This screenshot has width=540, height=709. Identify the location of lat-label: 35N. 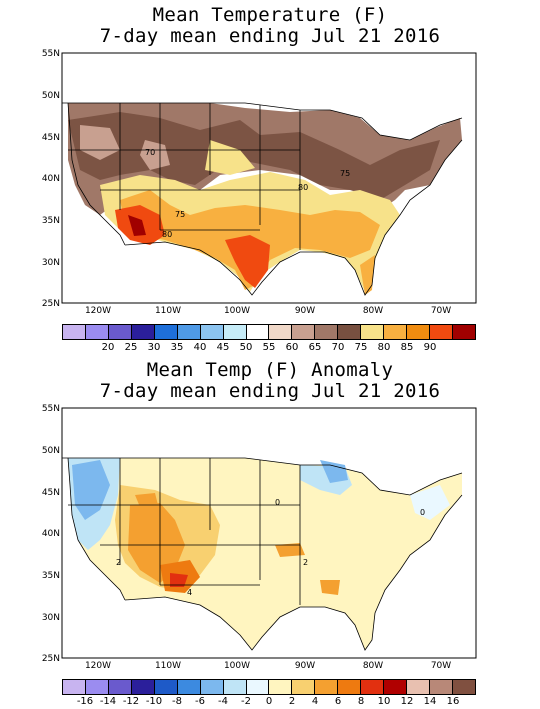
(51, 576).